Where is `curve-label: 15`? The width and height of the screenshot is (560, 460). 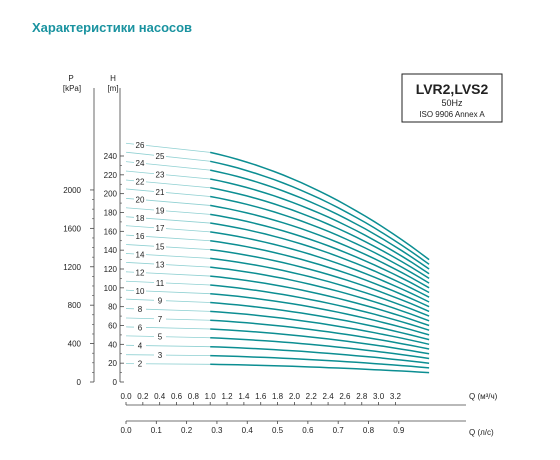 curve-label: 15 is located at coordinates (160, 247).